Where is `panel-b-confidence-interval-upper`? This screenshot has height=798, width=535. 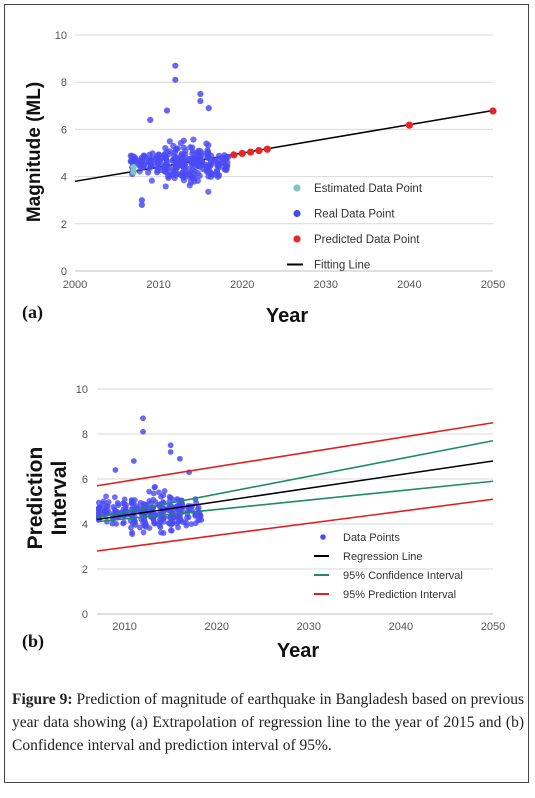
panel-b-confidence-interval-upper is located at coordinates (295, 479).